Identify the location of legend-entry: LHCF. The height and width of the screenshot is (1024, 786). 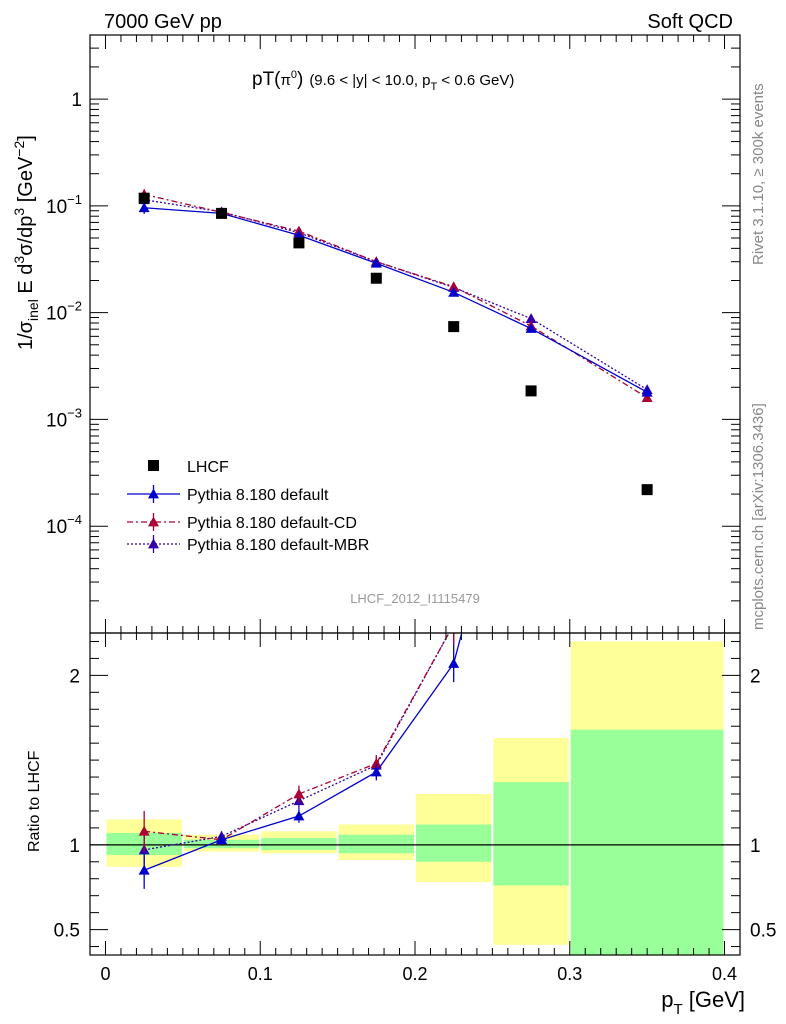
(188, 467).